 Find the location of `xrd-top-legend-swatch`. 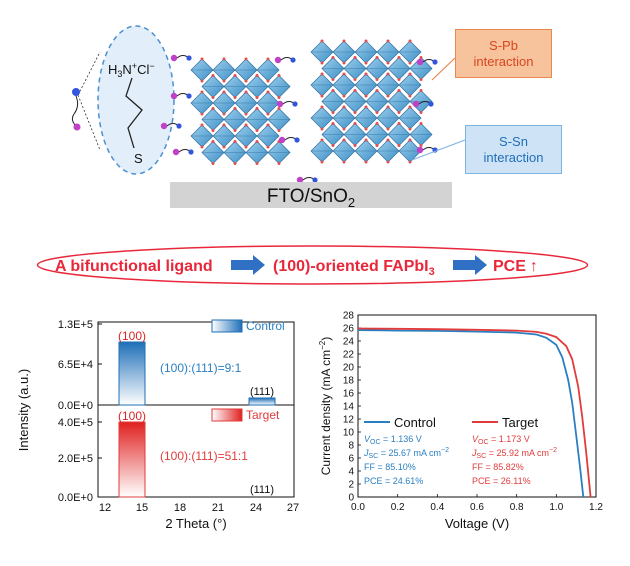

xrd-top-legend-swatch is located at coordinates (227, 326).